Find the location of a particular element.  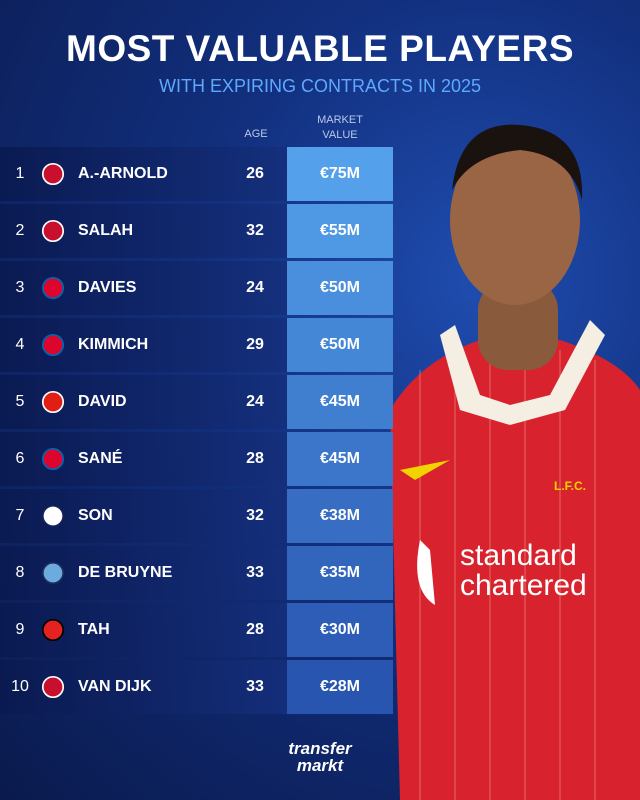

rank: 4 is located at coordinates (20, 344).